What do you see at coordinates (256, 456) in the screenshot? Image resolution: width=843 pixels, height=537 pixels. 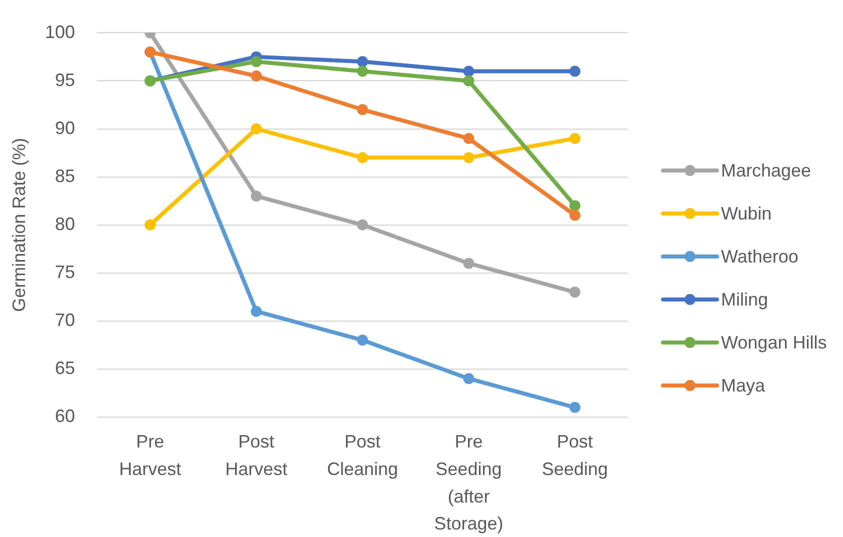 I see `x-tick-label: Post Harvest` at bounding box center [256, 456].